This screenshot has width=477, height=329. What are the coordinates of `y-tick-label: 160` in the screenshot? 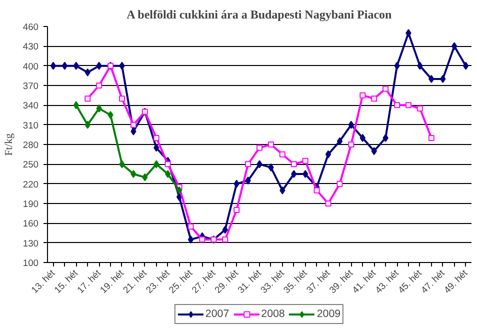 It's located at (30, 223).